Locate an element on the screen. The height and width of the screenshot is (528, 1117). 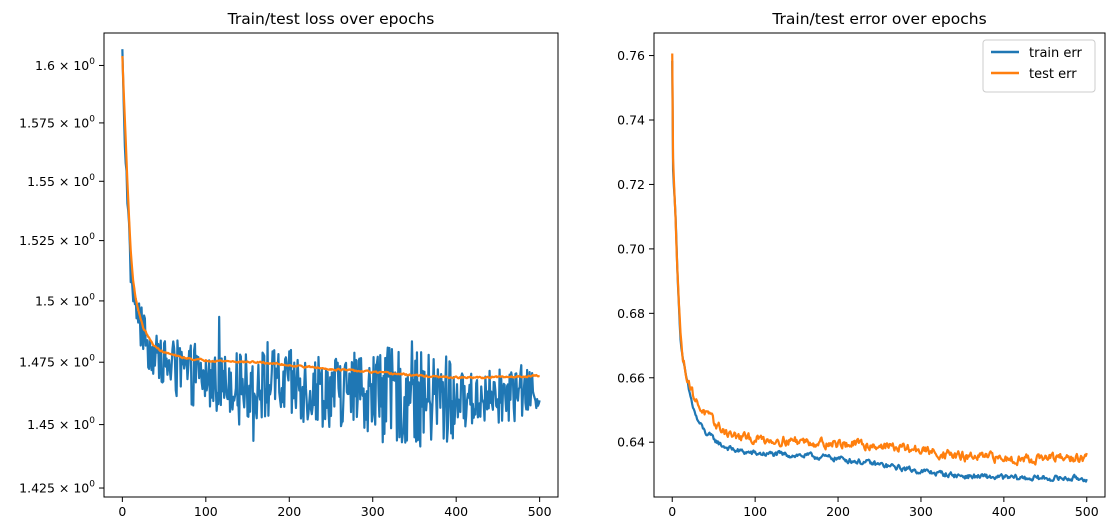
y-tick-label: 0.68 is located at coordinates (631, 313).